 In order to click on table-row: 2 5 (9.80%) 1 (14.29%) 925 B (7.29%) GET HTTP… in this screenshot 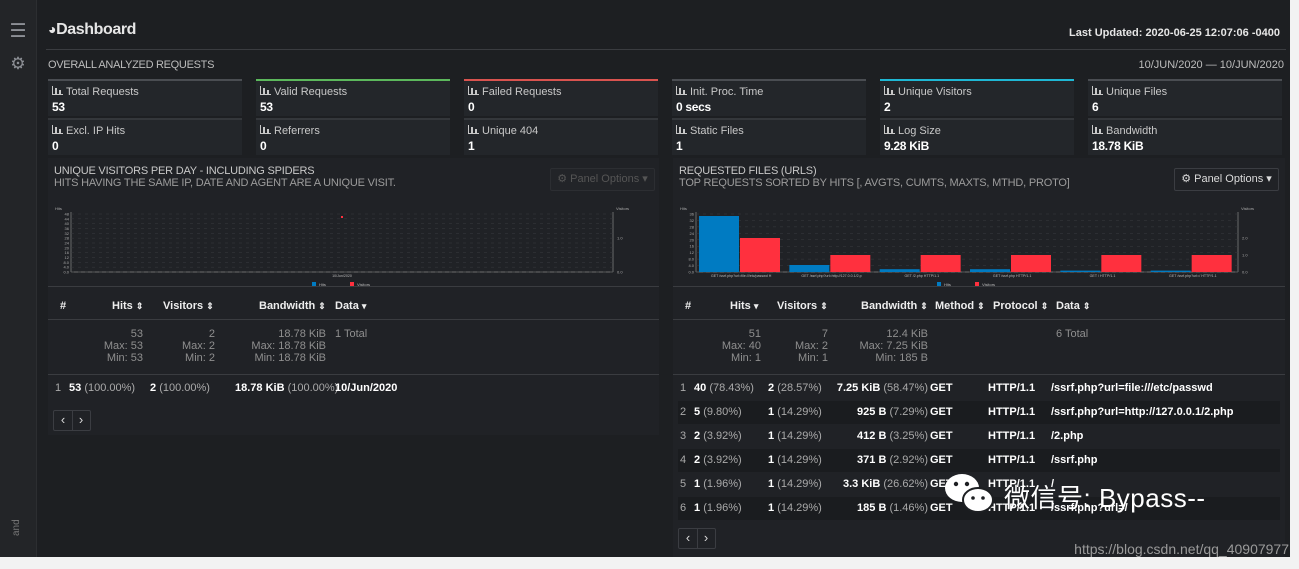, I will do `click(979, 412)`.